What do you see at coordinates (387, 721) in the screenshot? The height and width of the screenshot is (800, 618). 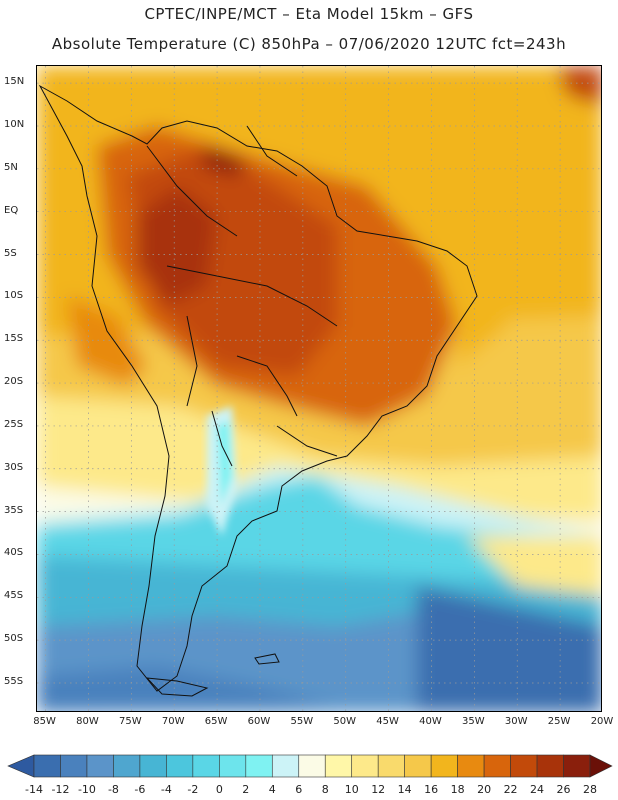 I see `longitude-label: 45W` at bounding box center [387, 721].